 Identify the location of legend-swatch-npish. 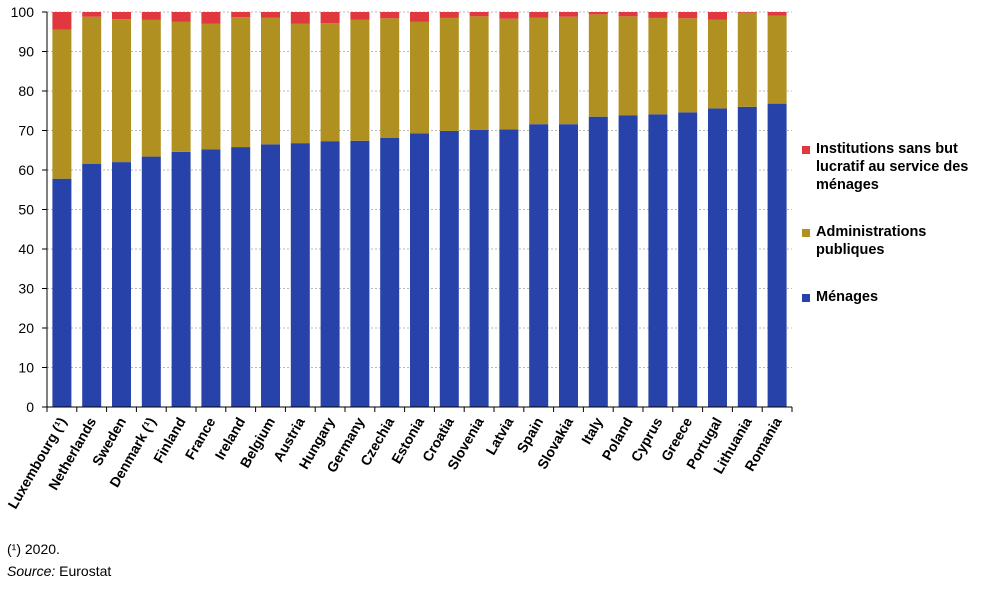
(806, 150).